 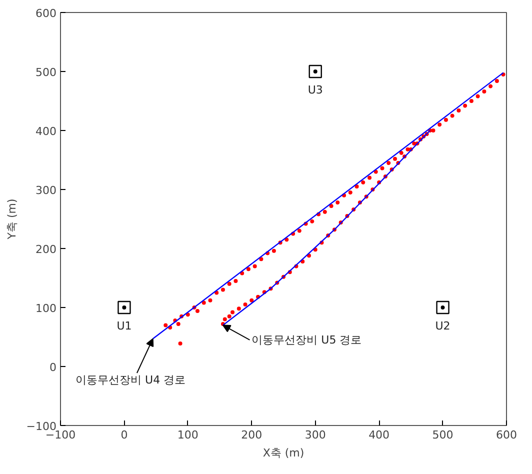 I want to click on y-tick-label: 100, so click(x=46, y=308).